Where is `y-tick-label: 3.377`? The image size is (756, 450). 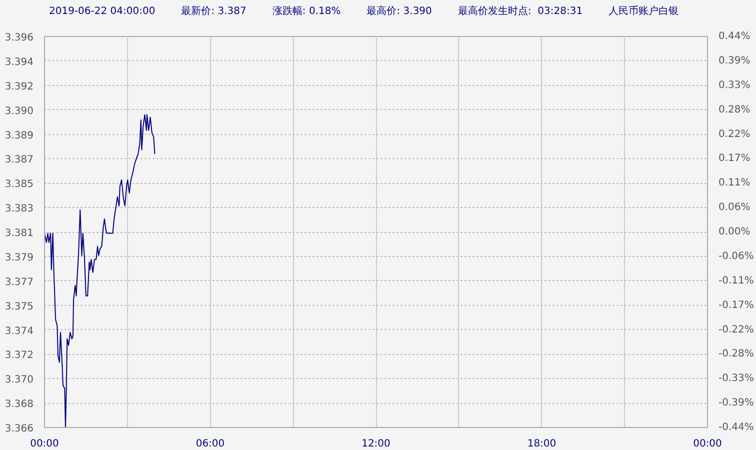 y-tick-label: 3.377 is located at coordinates (19, 282).